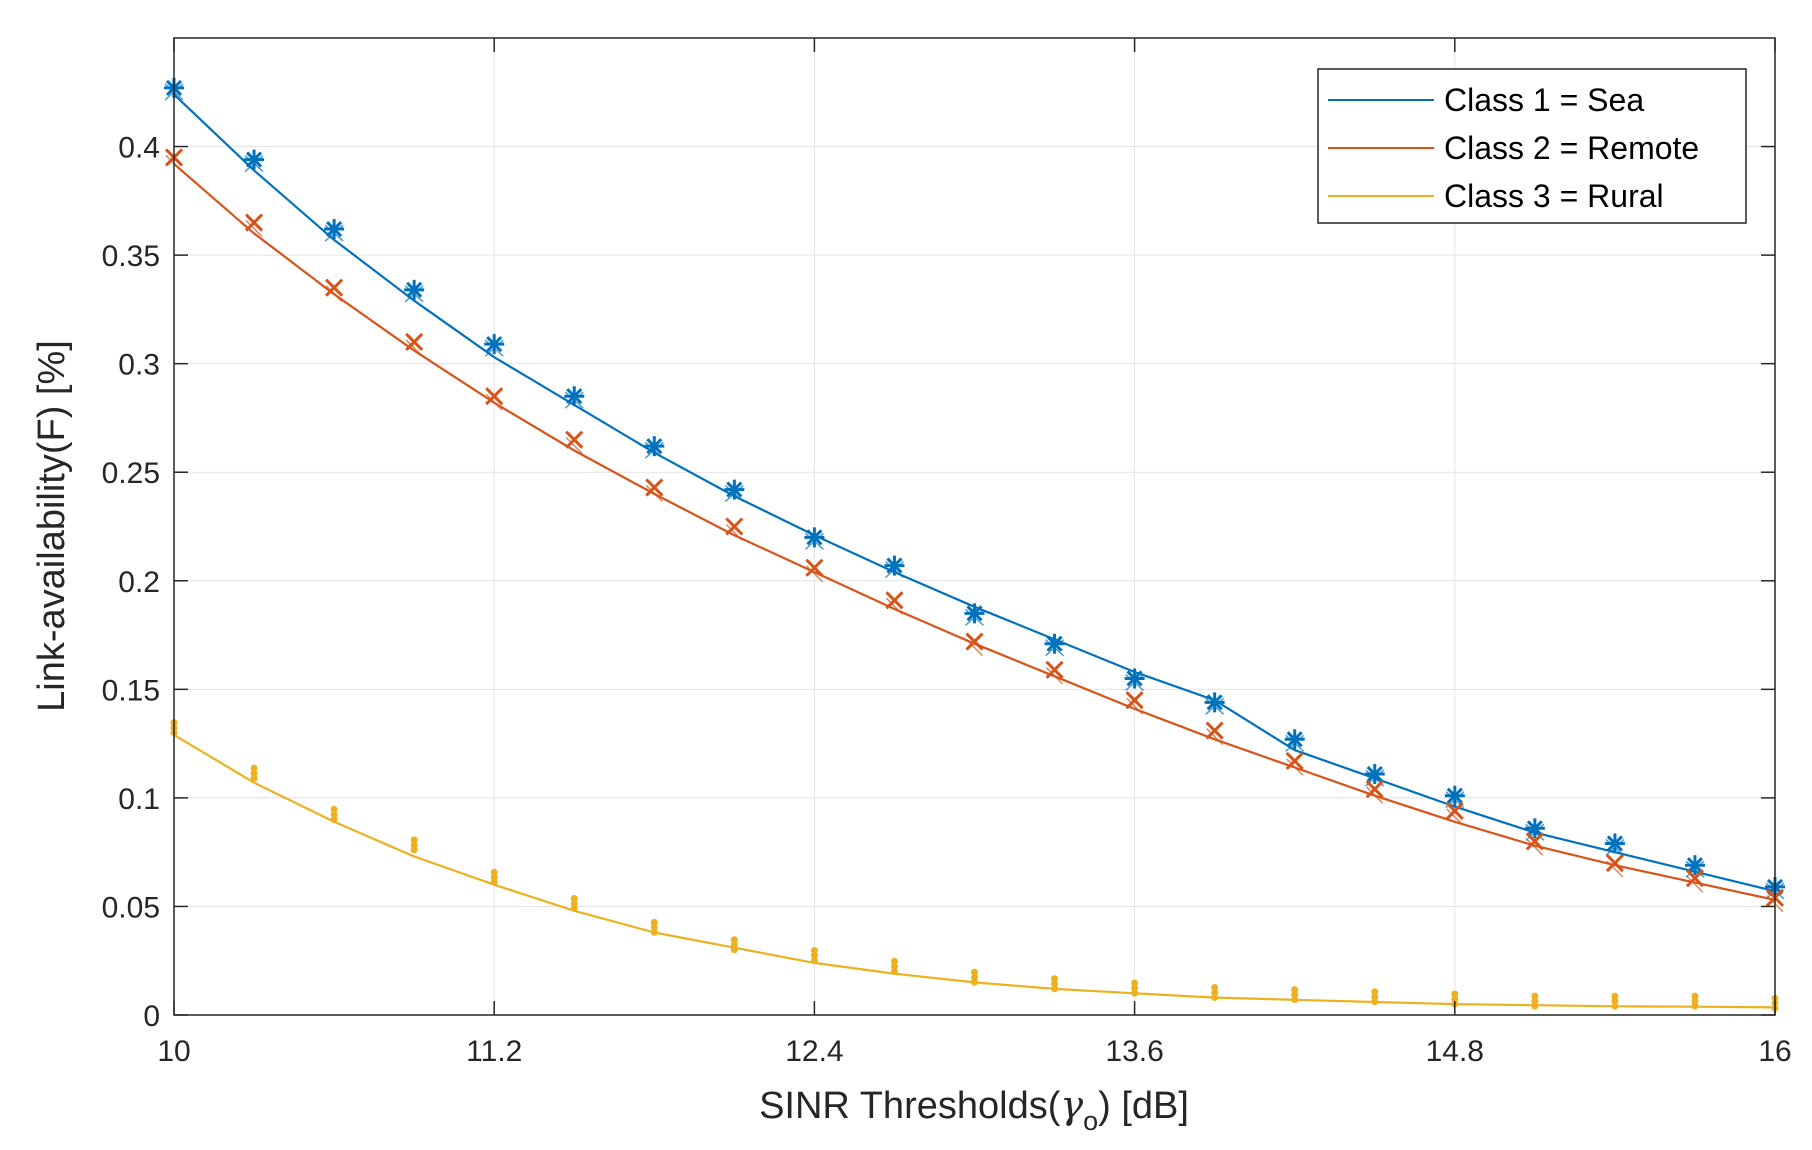  What do you see at coordinates (131, 907) in the screenshot?
I see `y-tick-label: 0.05` at bounding box center [131, 907].